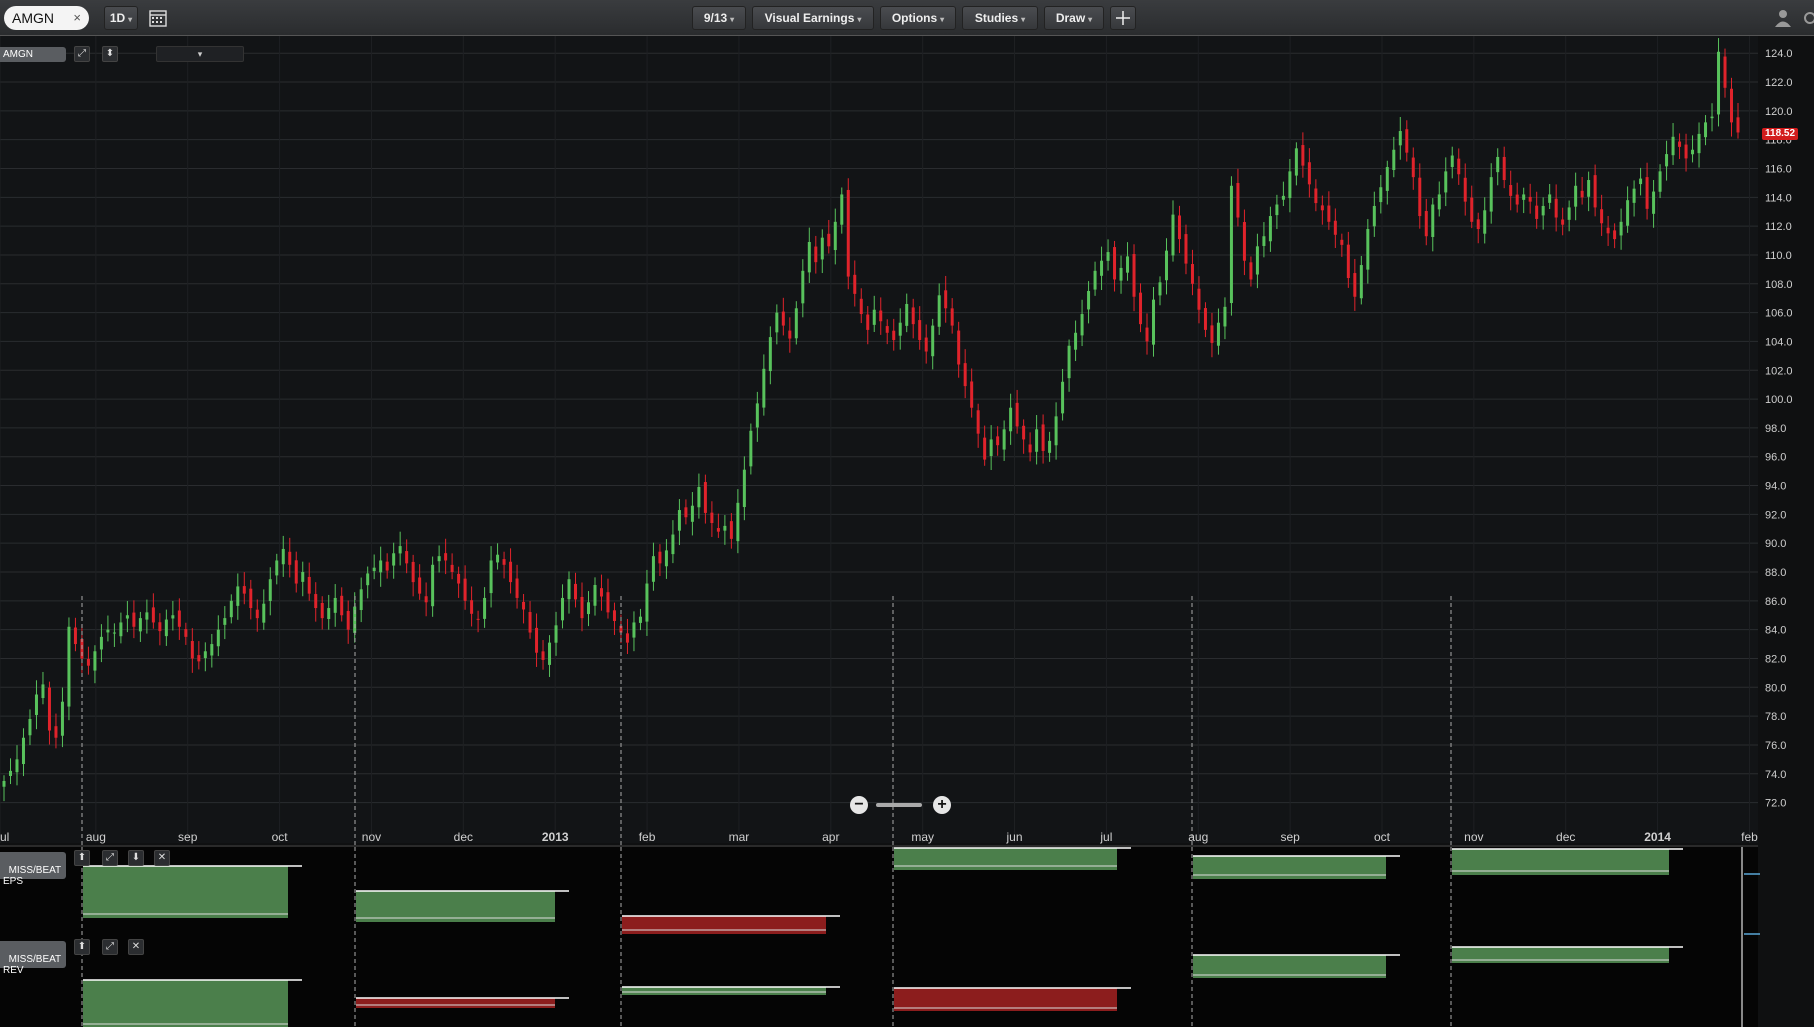 The width and height of the screenshot is (1814, 1027). I want to click on y-tick-label: 94.0, so click(1775, 487).